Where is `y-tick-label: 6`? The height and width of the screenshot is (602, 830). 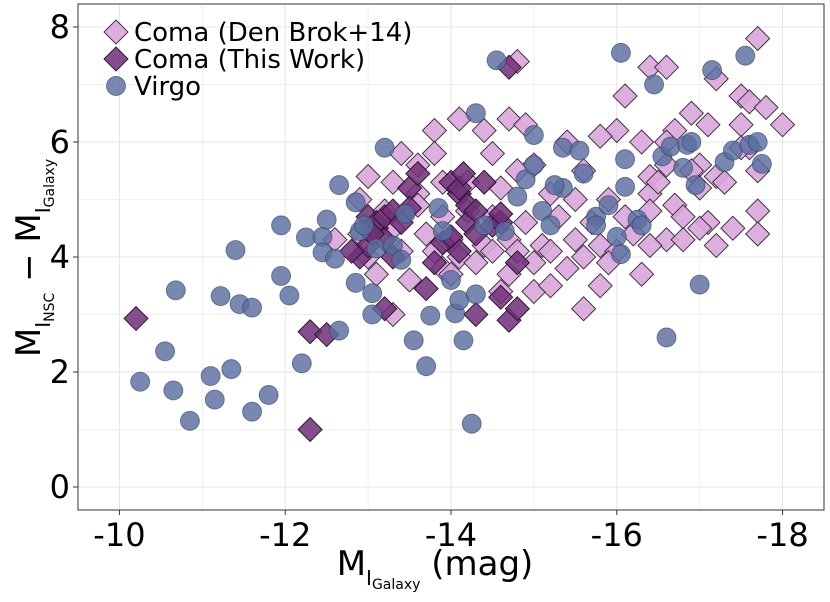
y-tick-label: 6 is located at coordinates (60, 142).